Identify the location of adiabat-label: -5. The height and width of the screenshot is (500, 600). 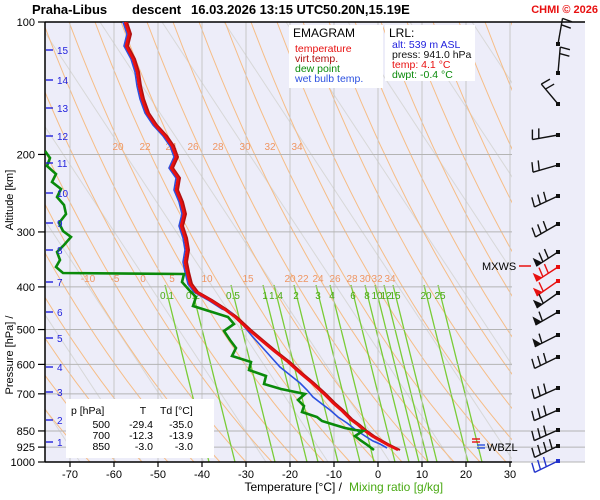
(115, 279).